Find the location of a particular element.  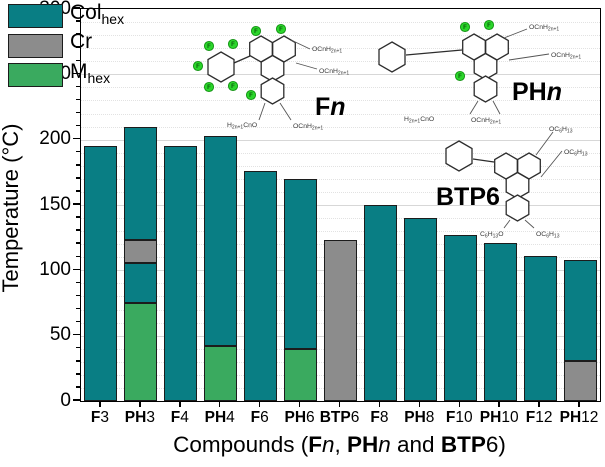

x-tick-F4 is located at coordinates (180, 404).